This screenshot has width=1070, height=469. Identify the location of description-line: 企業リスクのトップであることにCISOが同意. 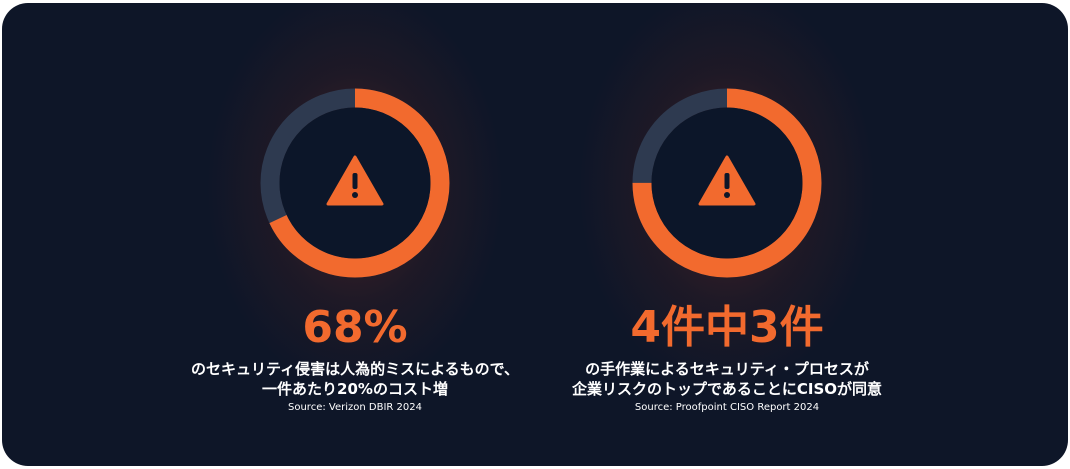
(727, 389).